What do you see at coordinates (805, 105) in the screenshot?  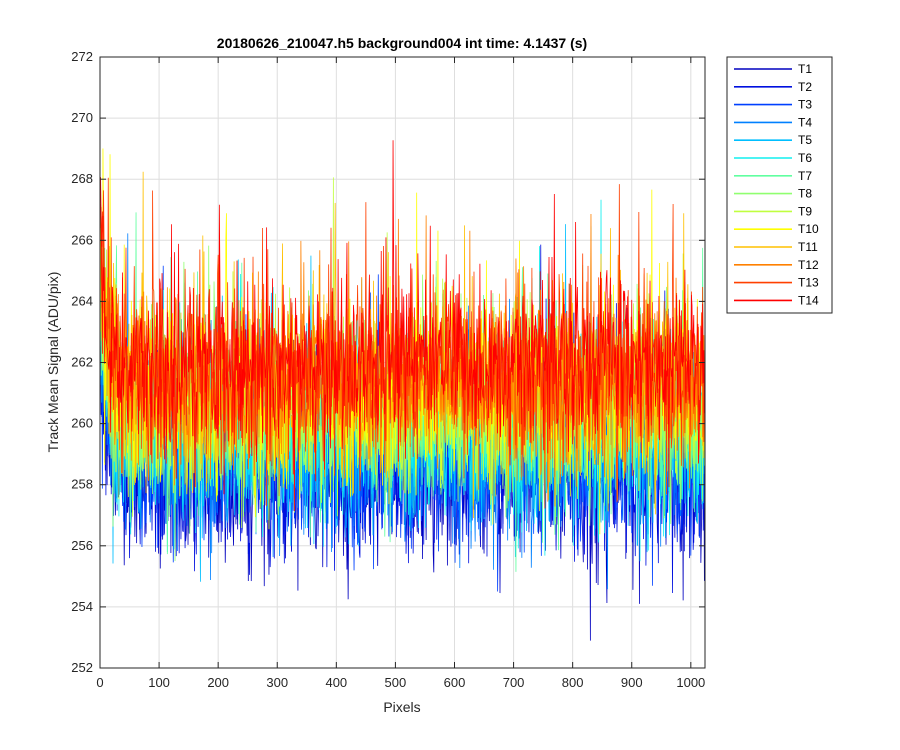 I see `legend-label-t3: T3` at bounding box center [805, 105].